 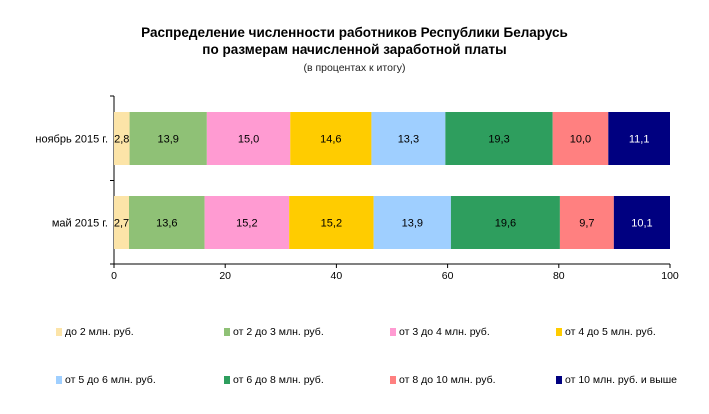 I want to click on x-tick-label: 20, so click(x=225, y=276).